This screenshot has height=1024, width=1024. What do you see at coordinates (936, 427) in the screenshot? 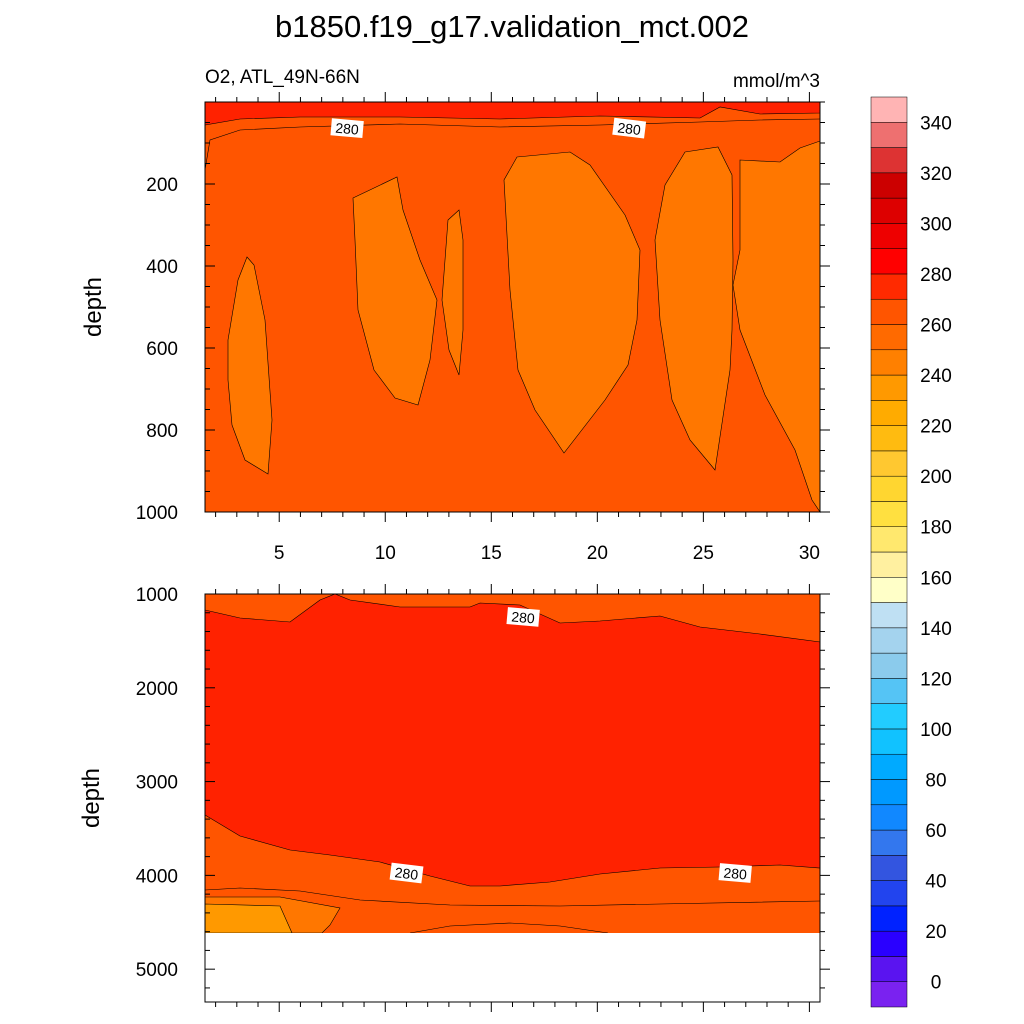
I see `colorbar-label: 220` at bounding box center [936, 427].